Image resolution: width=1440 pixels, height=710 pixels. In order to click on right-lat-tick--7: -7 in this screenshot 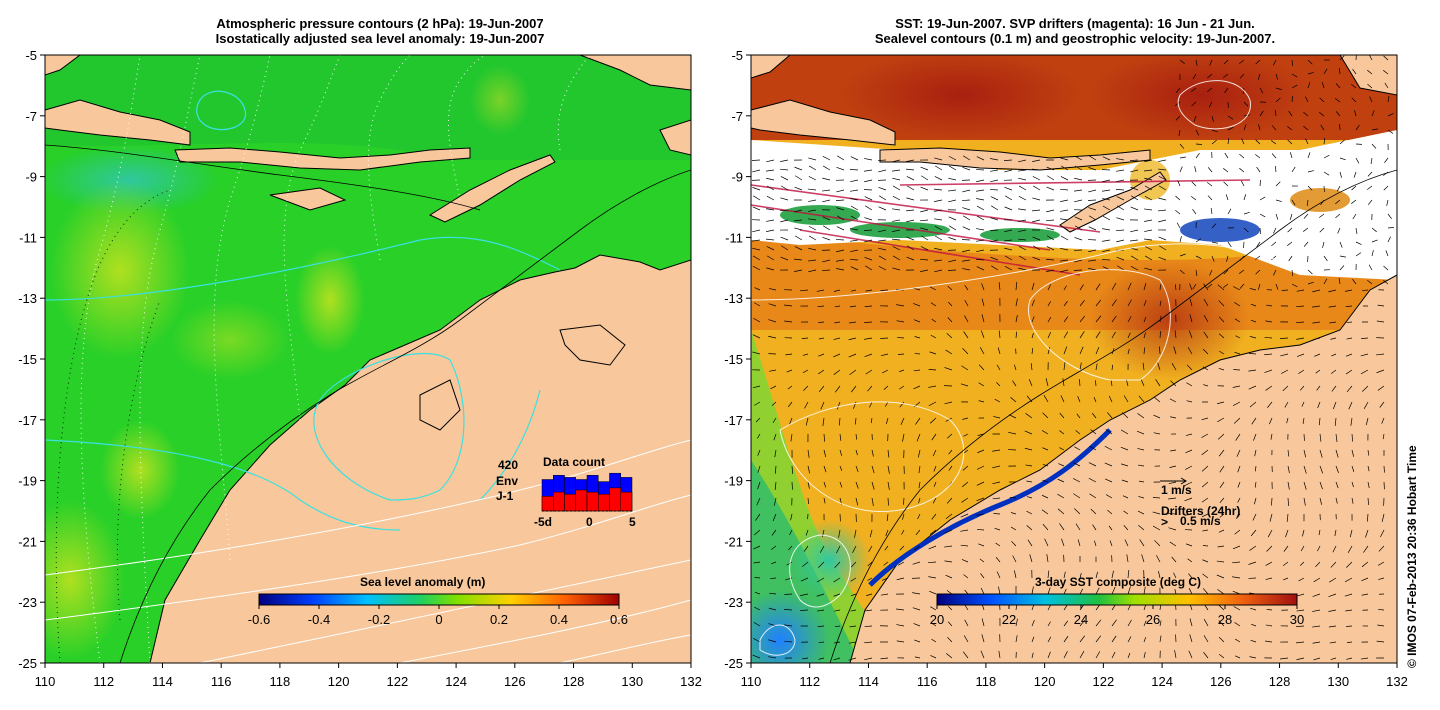, I will do `click(737, 116)`.